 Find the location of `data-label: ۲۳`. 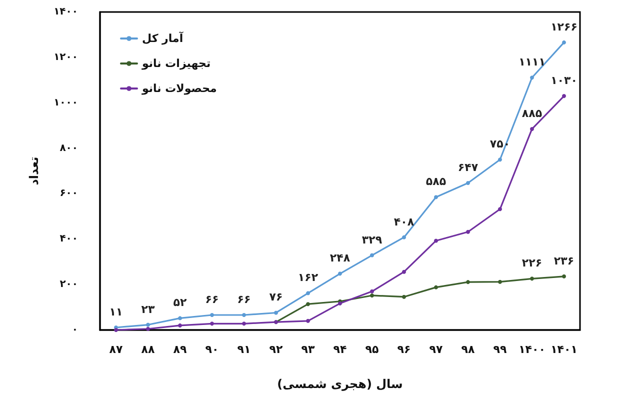

data-label: ۲۳ is located at coordinates (148, 309).